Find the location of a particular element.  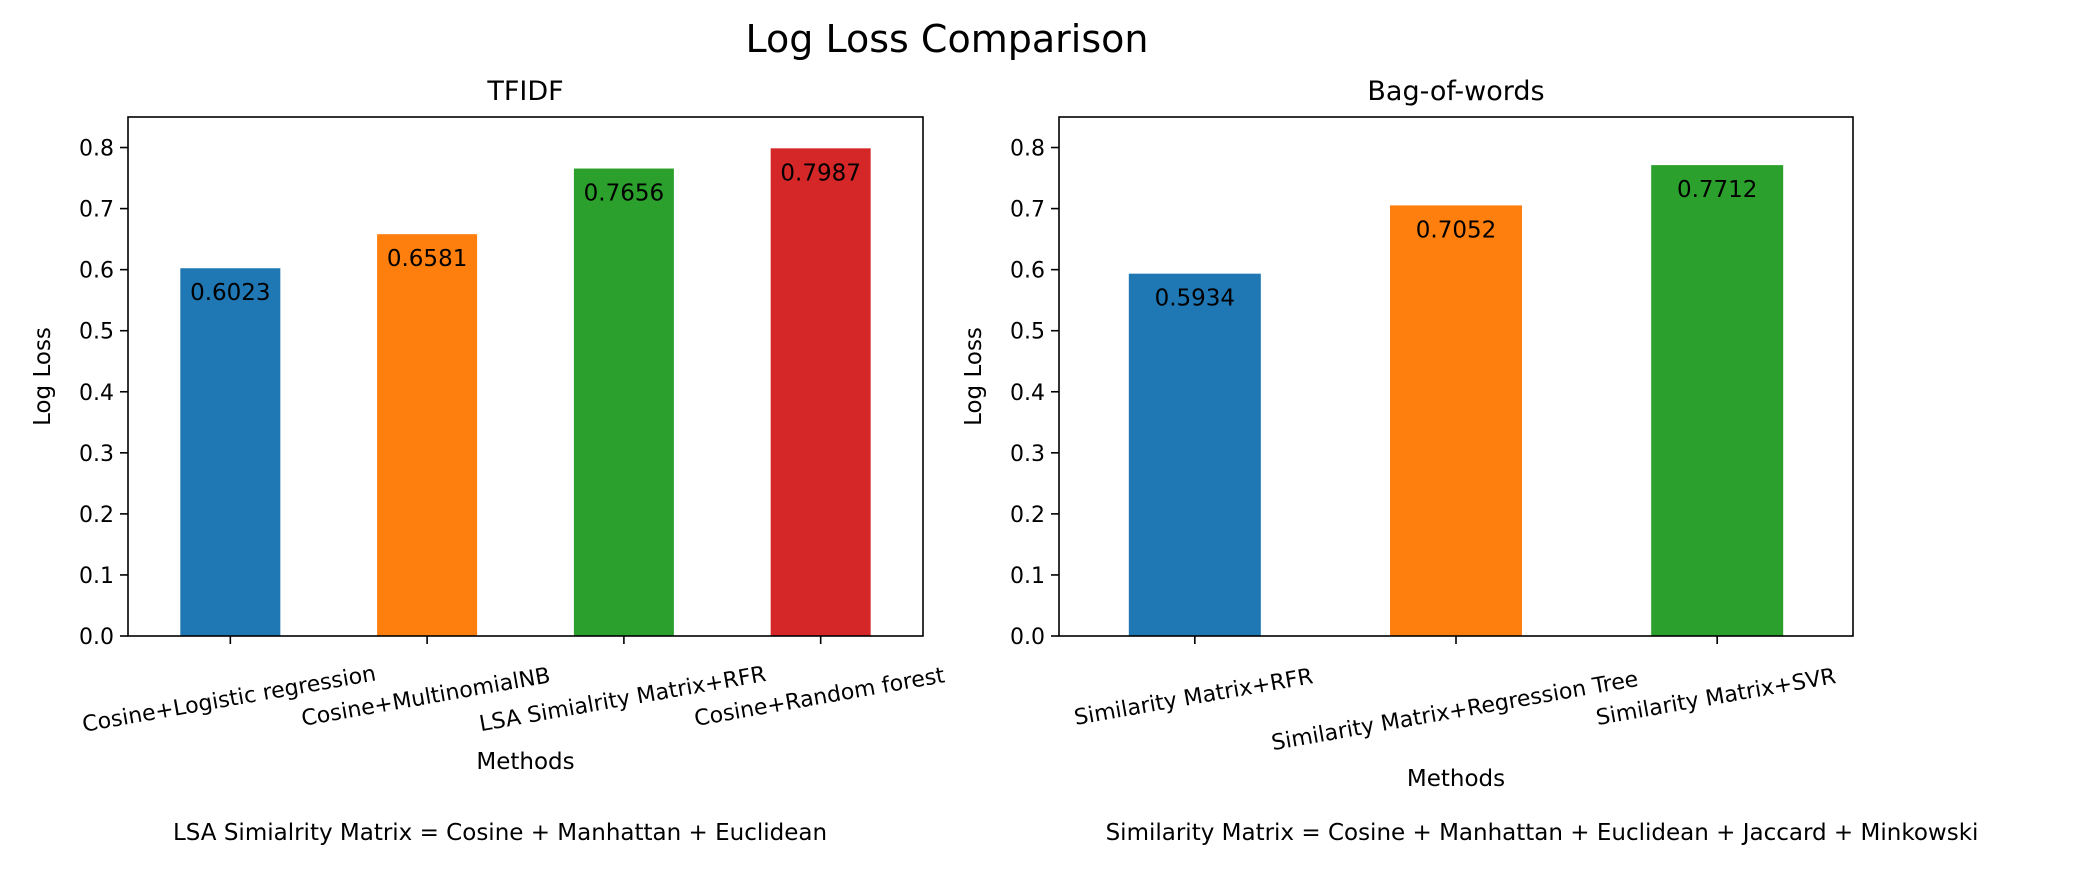

data-label: 0.6581 is located at coordinates (427, 259).